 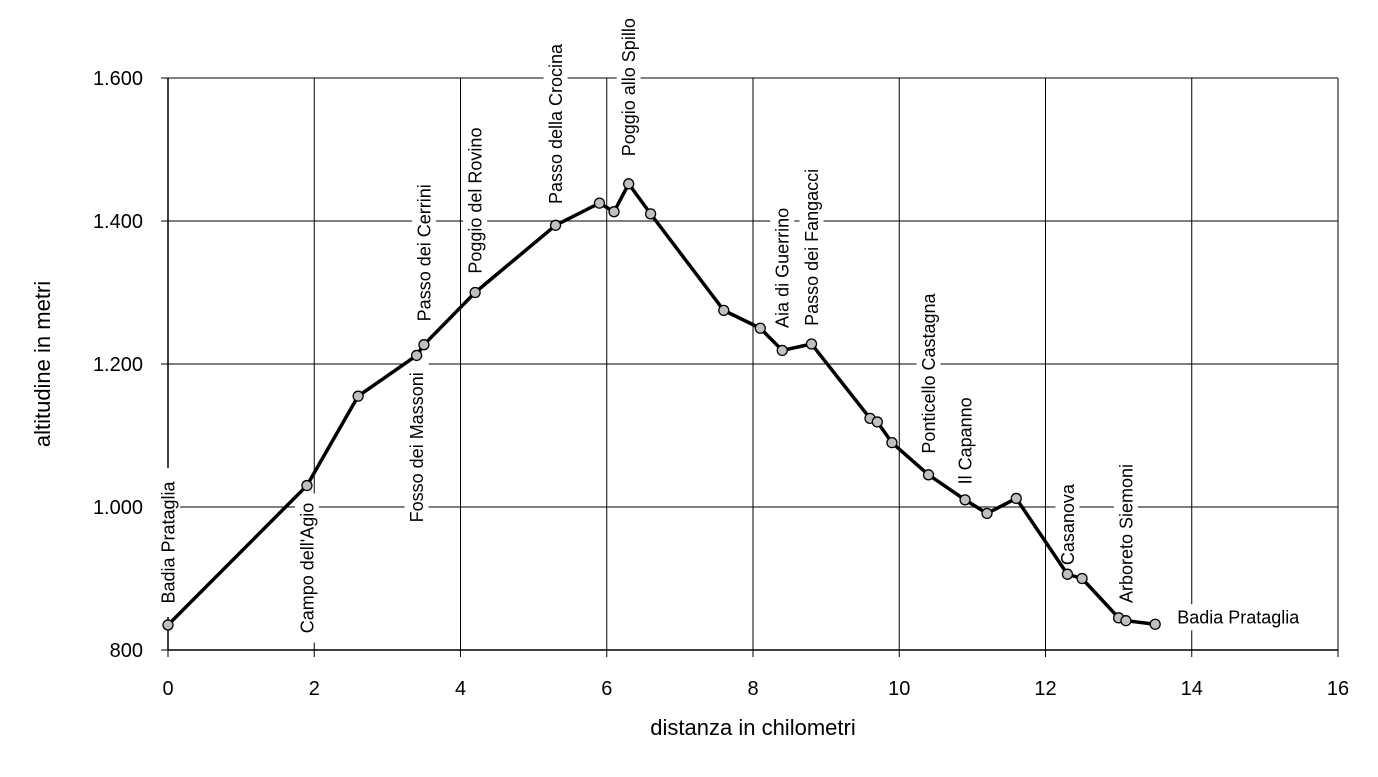 What do you see at coordinates (118, 79) in the screenshot?
I see `y-tick-label: 1.600` at bounding box center [118, 79].